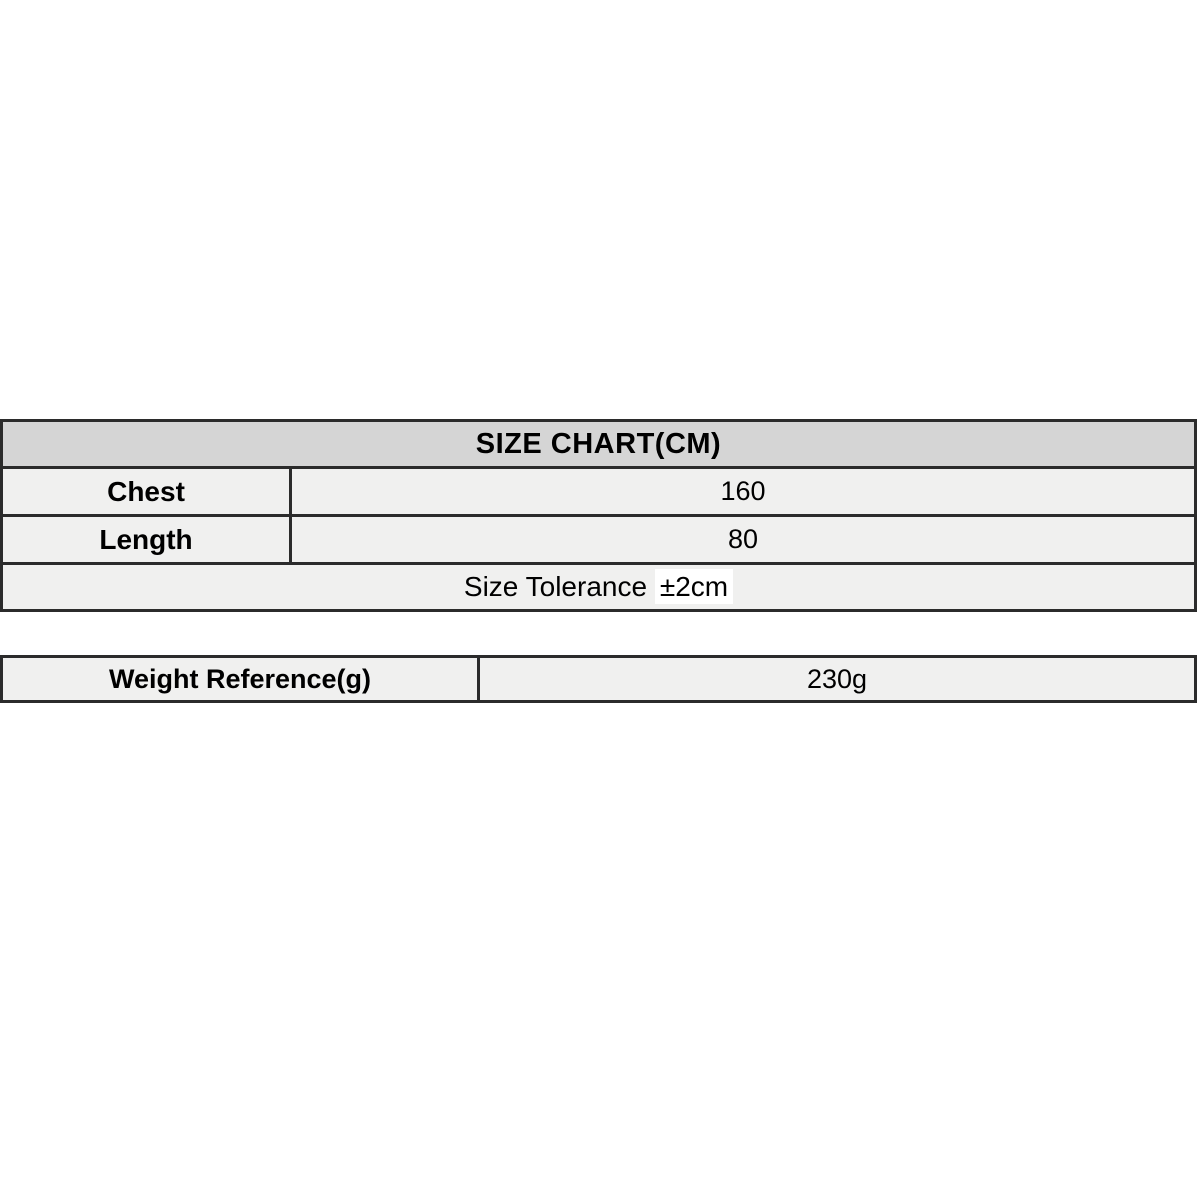 This screenshot has width=1200, height=1200. What do you see at coordinates (743, 491) in the screenshot?
I see `chest-value: 160` at bounding box center [743, 491].